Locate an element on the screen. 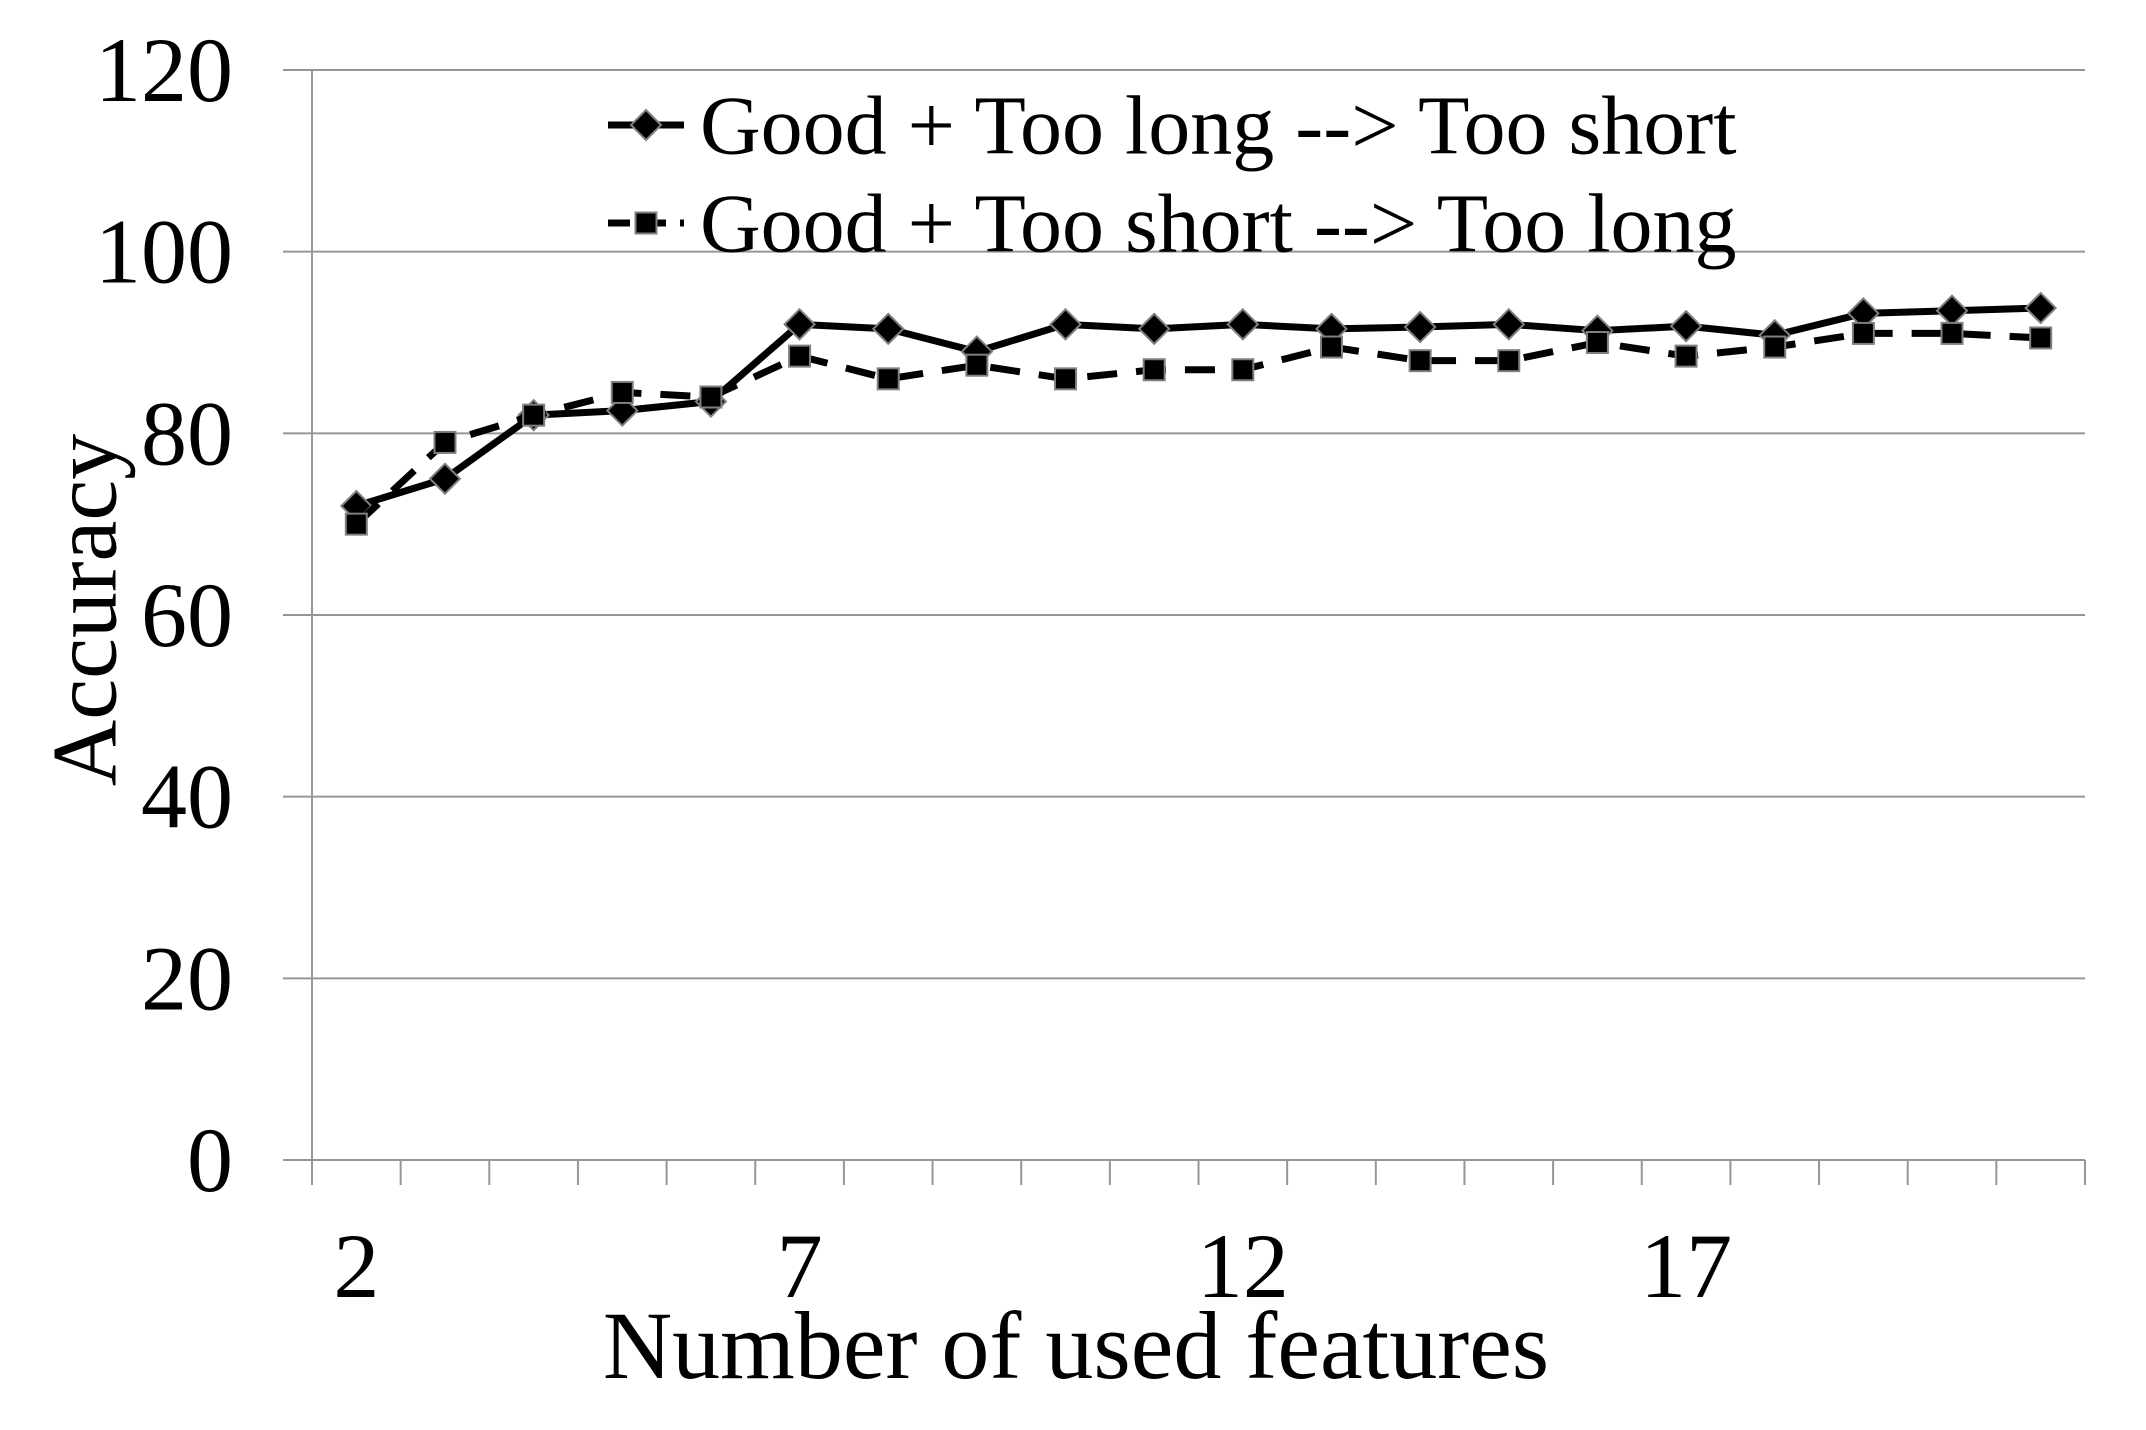 Image resolution: width=2146 pixels, height=1430 pixels. y-tick-label: 20 is located at coordinates (187, 978).